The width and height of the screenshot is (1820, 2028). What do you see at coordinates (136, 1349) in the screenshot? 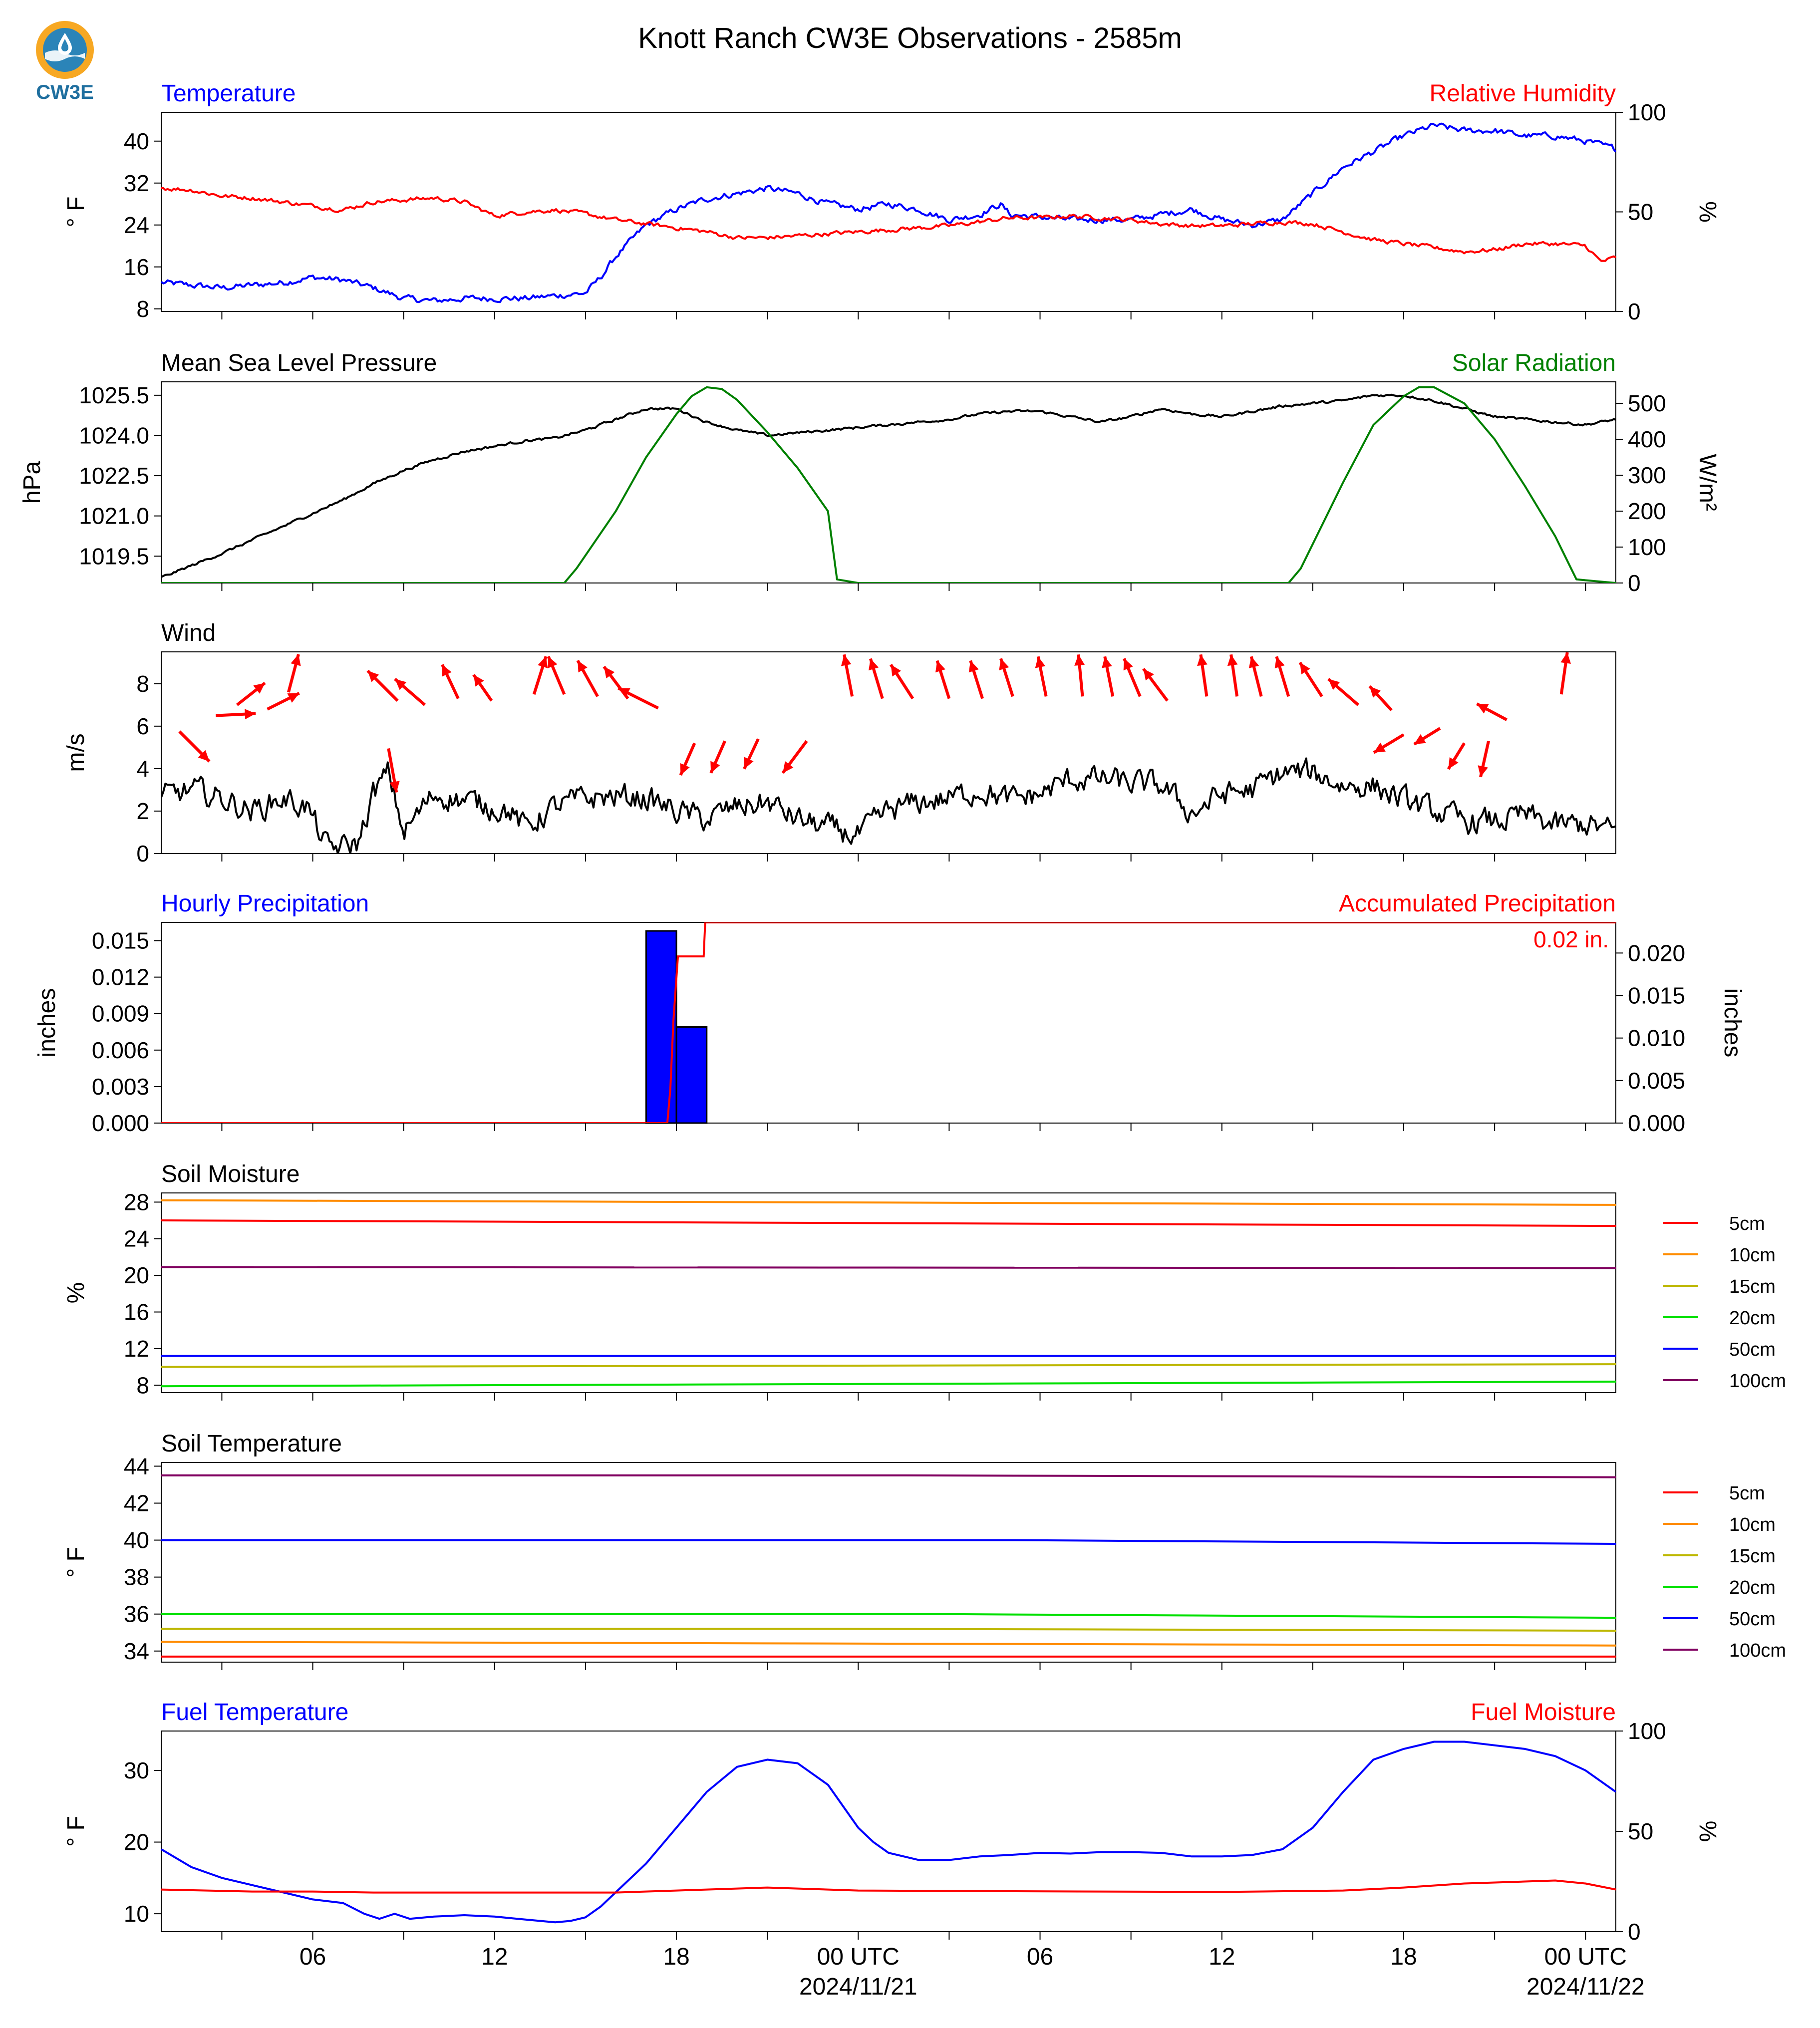
I see `y-tick-label: 12` at bounding box center [136, 1349].